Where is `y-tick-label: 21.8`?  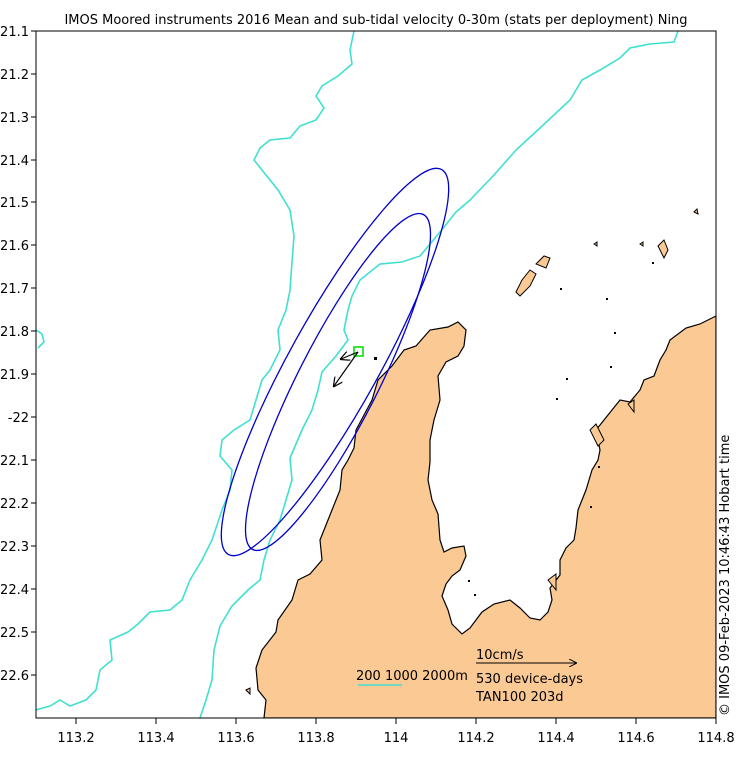
y-tick-label: 21.8 is located at coordinates (14, 332).